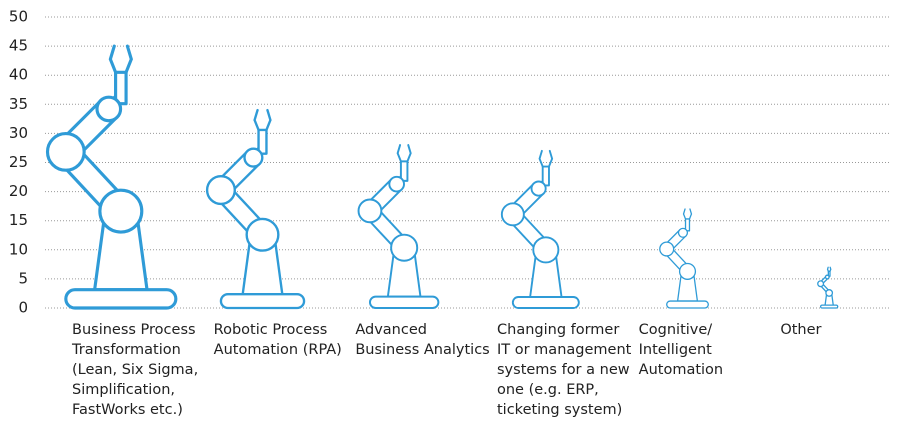 Image resolution: width=906 pixels, height=422 pixels. Describe the element at coordinates (801, 330) in the screenshot. I see `x-tick-label: Other` at that location.